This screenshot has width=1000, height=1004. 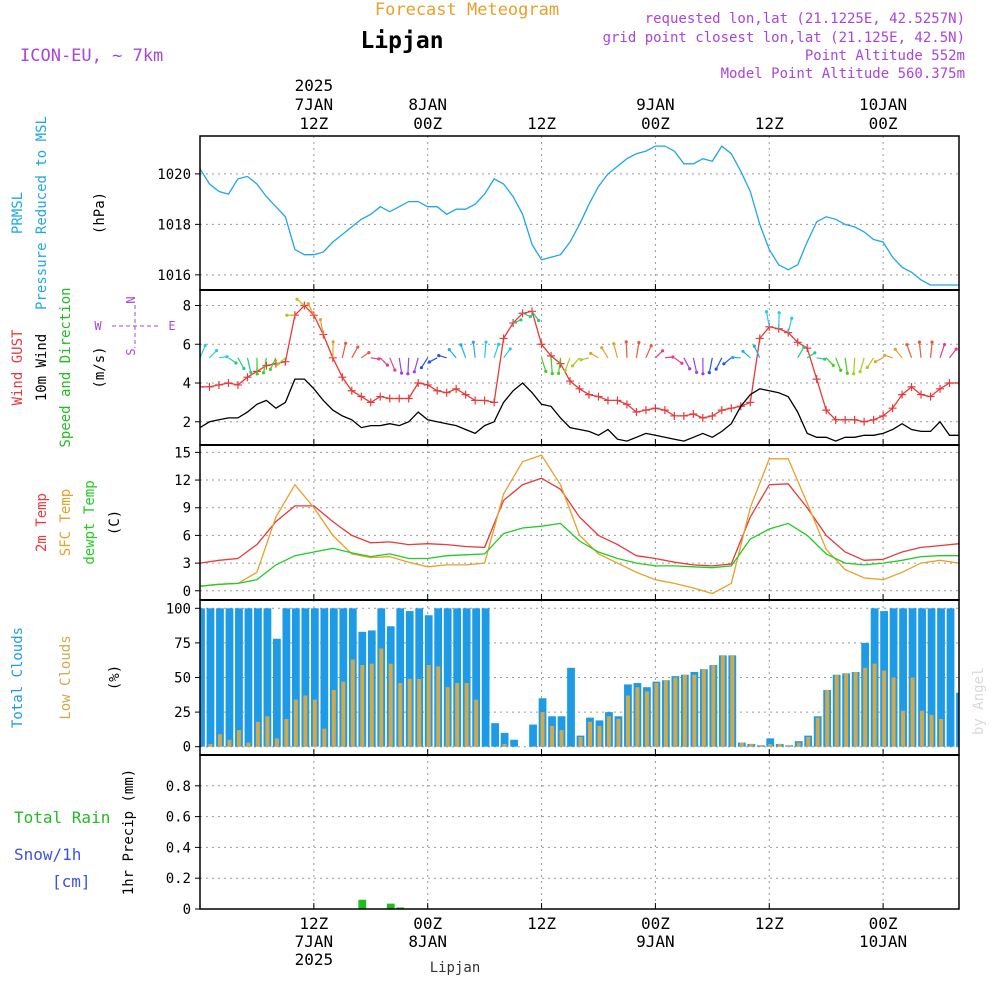 I want to click on y-tick-label: 0, so click(x=187, y=748).